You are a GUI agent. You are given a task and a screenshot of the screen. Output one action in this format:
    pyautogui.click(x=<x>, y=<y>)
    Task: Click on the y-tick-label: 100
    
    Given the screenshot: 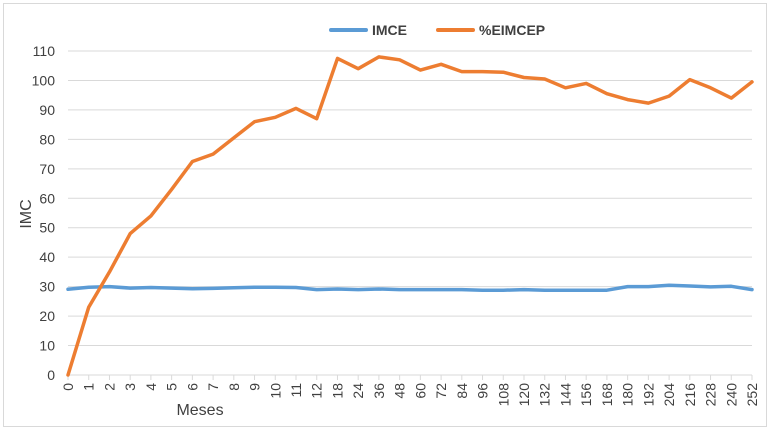 What is the action you would take?
    pyautogui.click(x=44, y=80)
    